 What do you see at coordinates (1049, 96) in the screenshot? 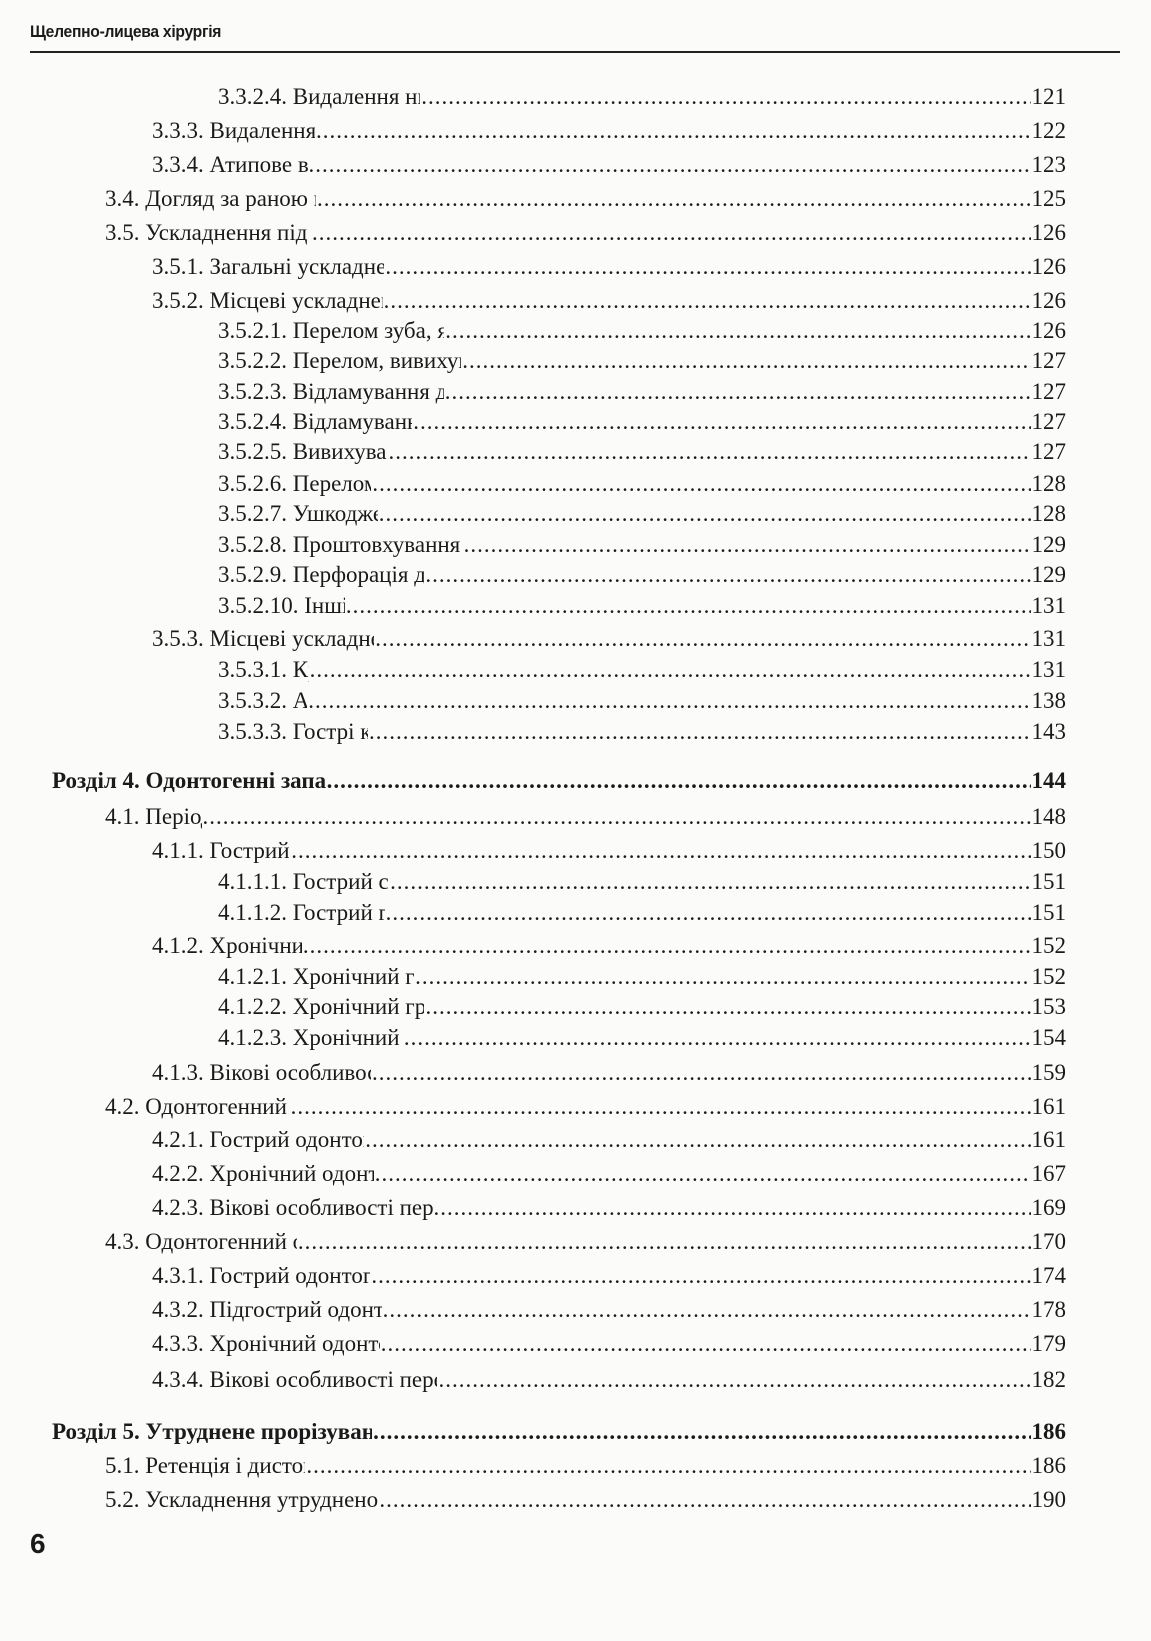
I see `toc-entry-page: 121` at bounding box center [1049, 96].